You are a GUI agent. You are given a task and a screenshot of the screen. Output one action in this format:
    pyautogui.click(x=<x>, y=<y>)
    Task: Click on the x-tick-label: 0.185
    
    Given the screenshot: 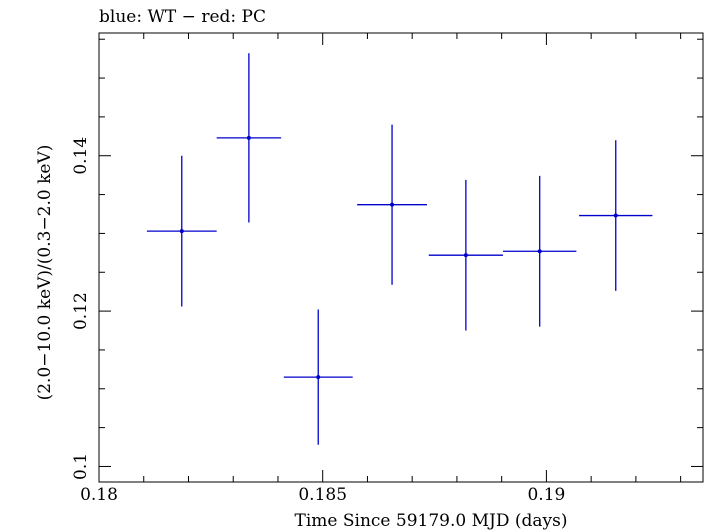 What is the action you would take?
    pyautogui.click(x=322, y=495)
    